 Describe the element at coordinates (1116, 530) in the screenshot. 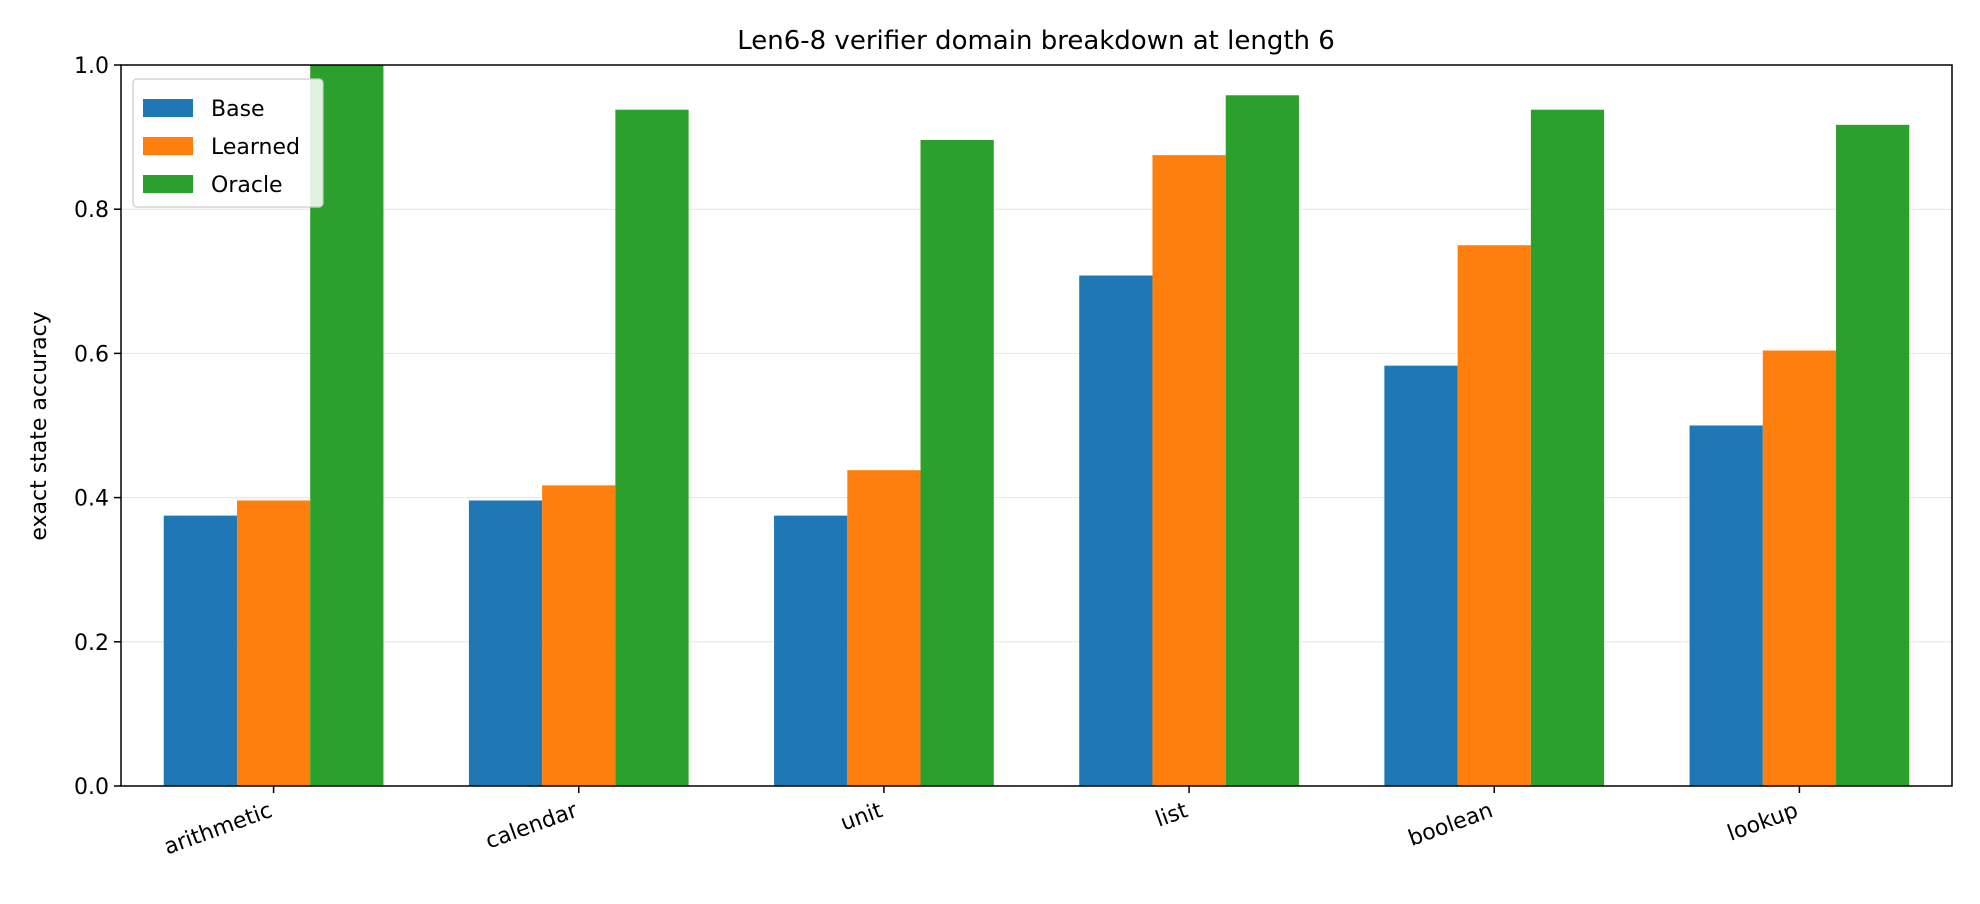

I see `bar-base-list` at that location.